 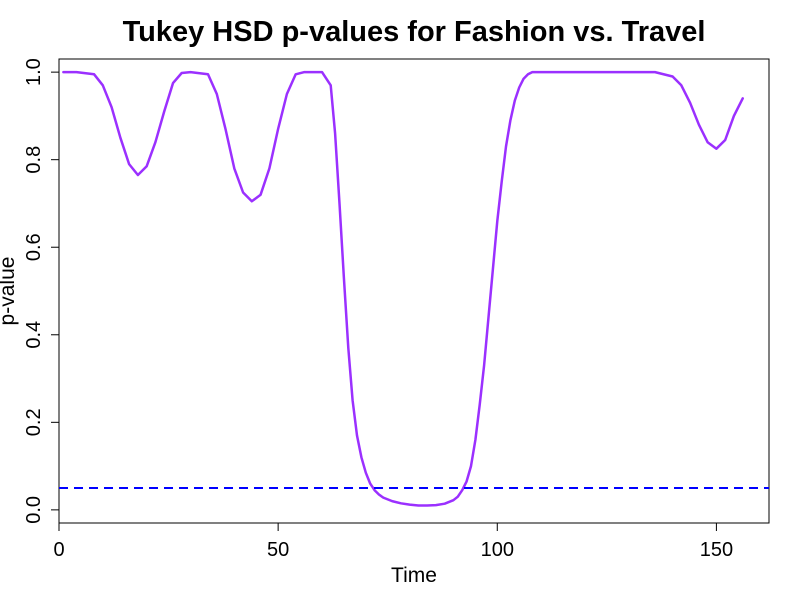 What do you see at coordinates (393, 541) in the screenshot?
I see `x-axis: 0 50 100 150` at bounding box center [393, 541].